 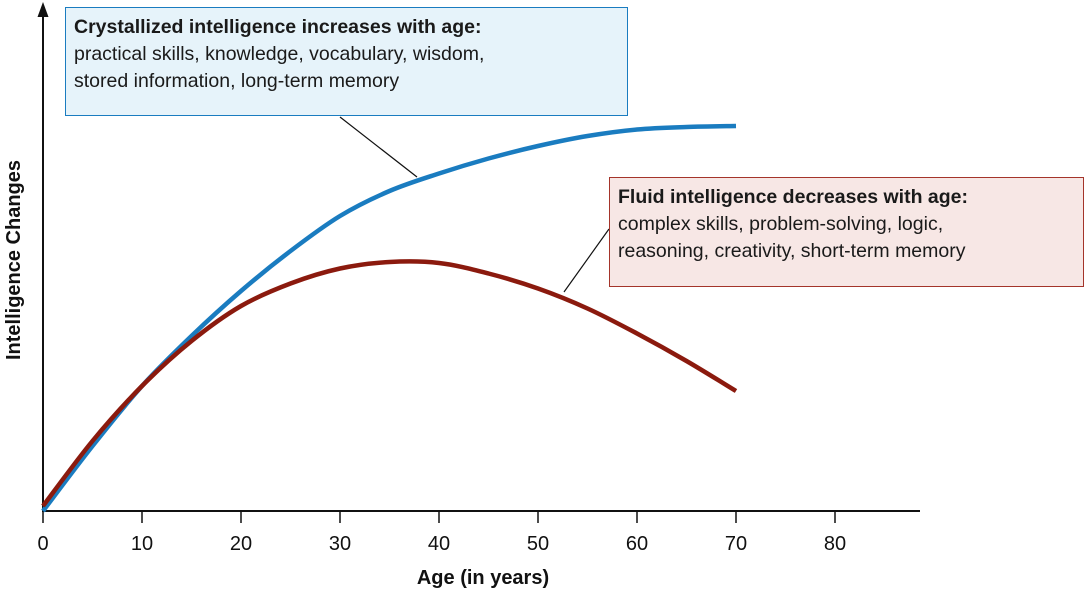 I want to click on x-axis-title: Age (in years), so click(x=483, y=578).